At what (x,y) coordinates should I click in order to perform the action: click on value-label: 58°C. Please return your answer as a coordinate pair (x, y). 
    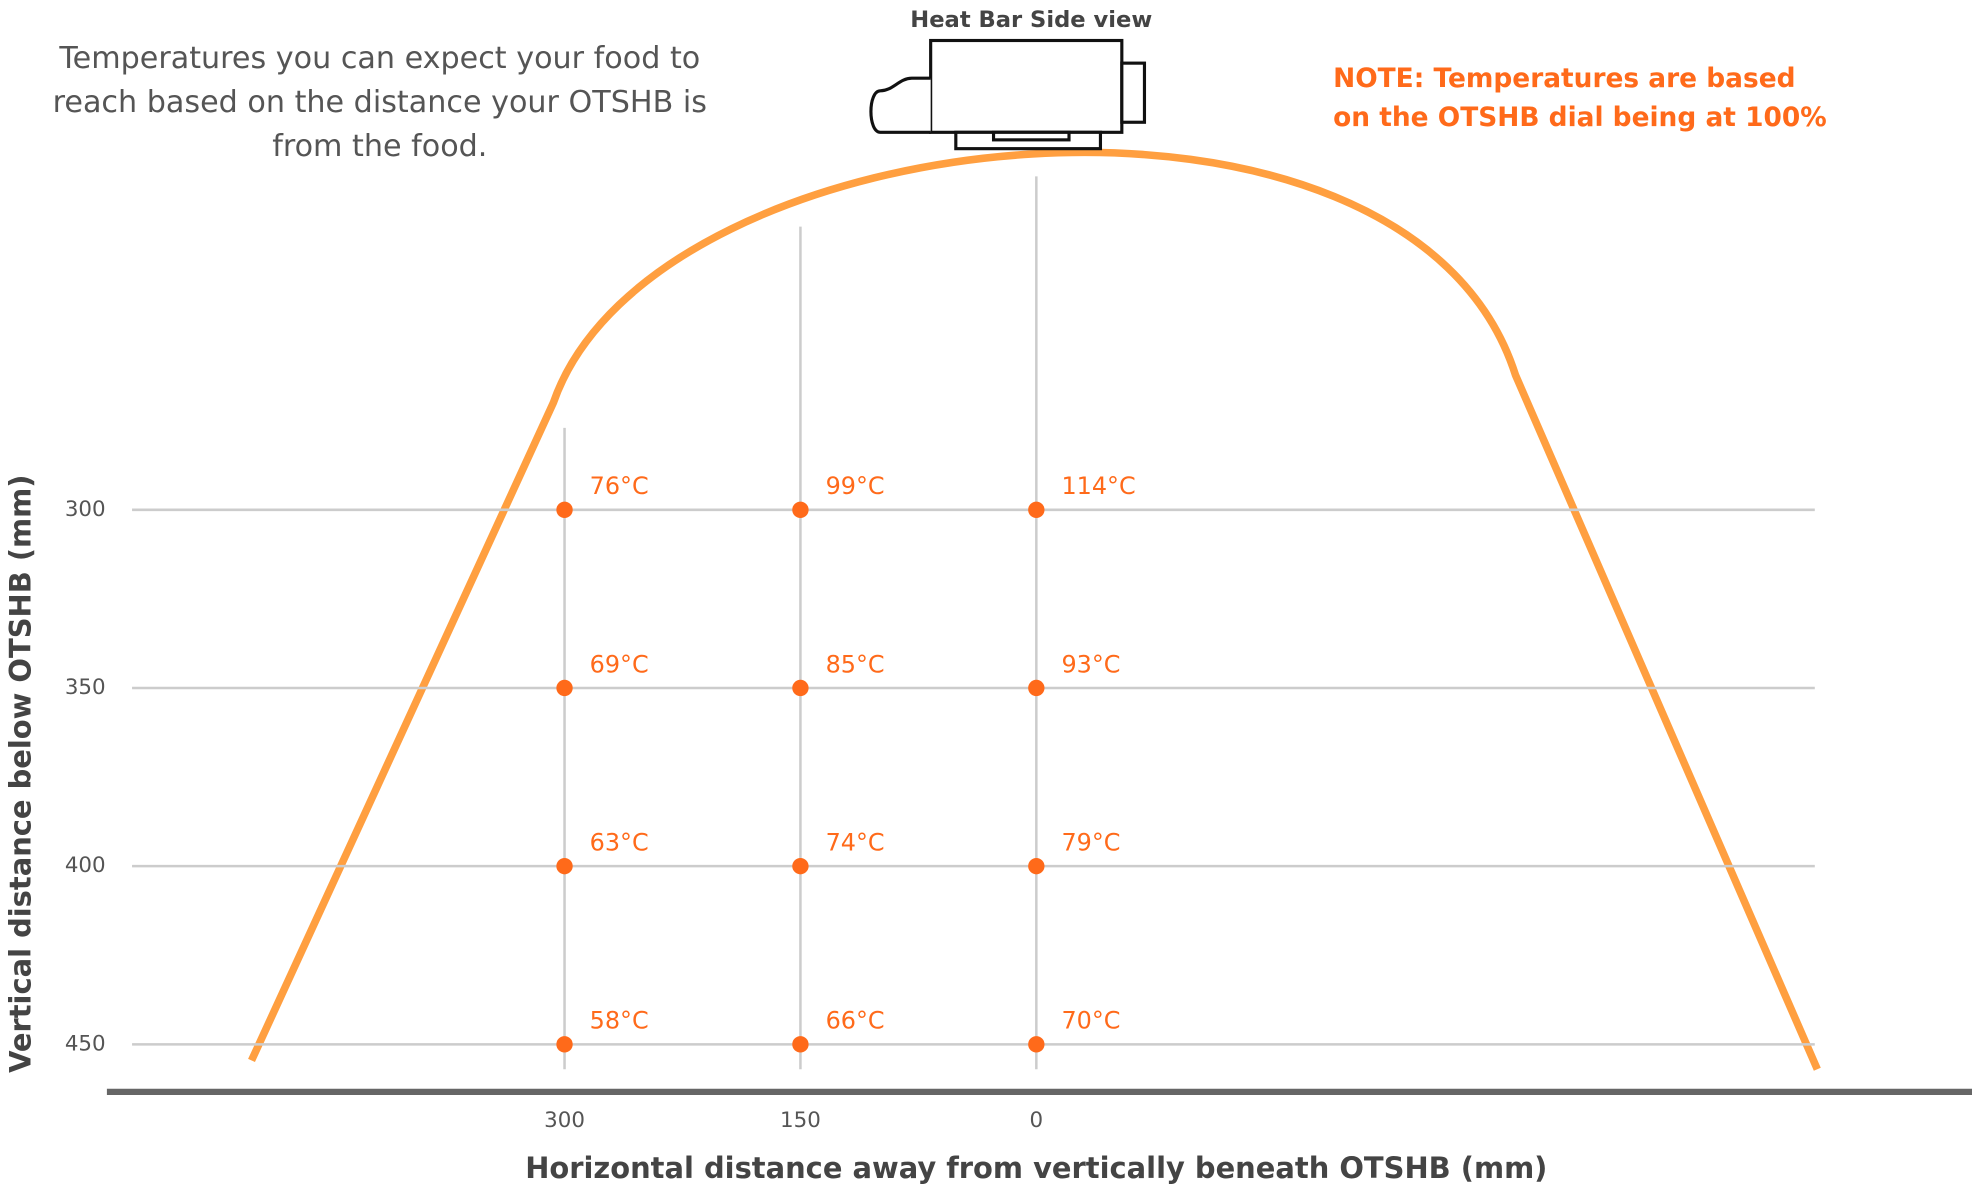
    Looking at the image, I should click on (619, 1021).